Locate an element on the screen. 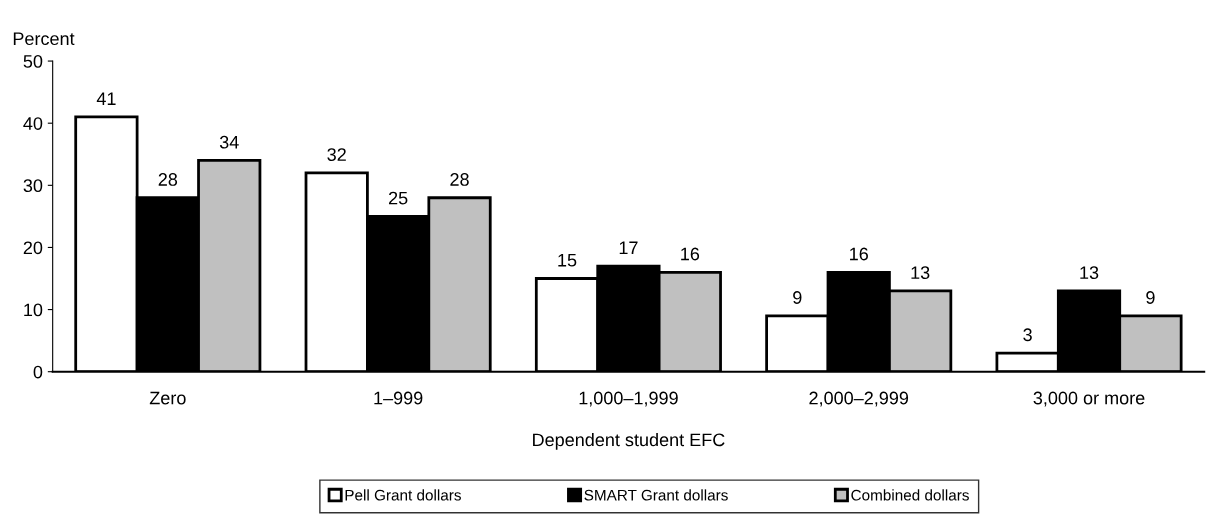 The height and width of the screenshot is (531, 1225). x-tick-label: 3,000 or more is located at coordinates (1089, 399).